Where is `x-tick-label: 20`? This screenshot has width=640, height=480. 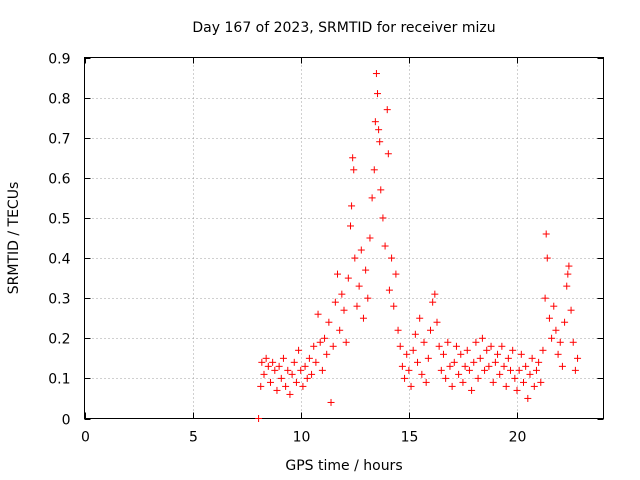
x-tick-label: 20 is located at coordinates (518, 438).